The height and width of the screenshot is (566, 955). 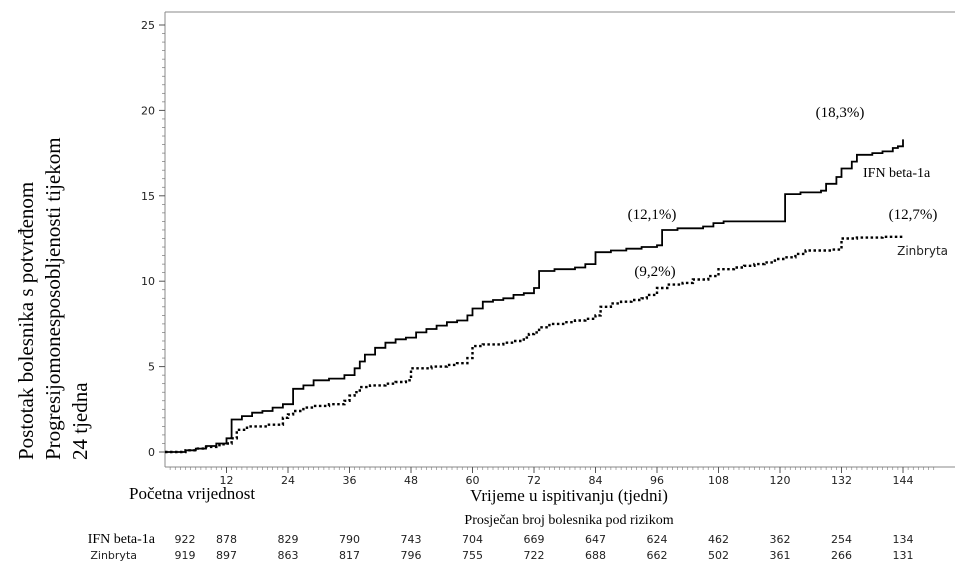 I want to click on risk-table-cell: 796, so click(x=411, y=555).